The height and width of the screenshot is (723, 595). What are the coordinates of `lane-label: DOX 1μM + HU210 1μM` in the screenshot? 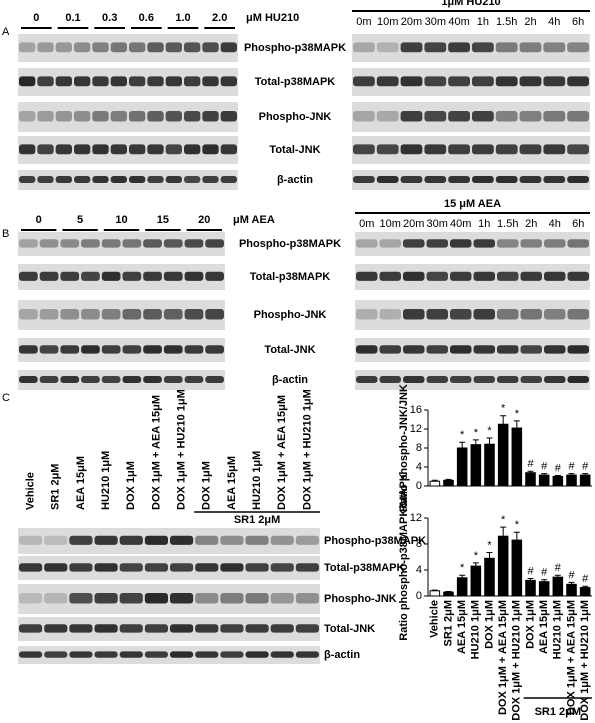 It's located at (307, 449).